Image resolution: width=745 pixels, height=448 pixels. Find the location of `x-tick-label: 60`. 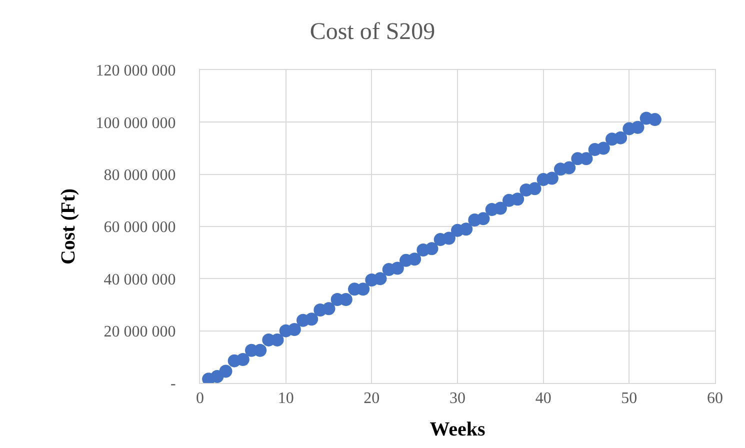

x-tick-label: 60 is located at coordinates (715, 399).